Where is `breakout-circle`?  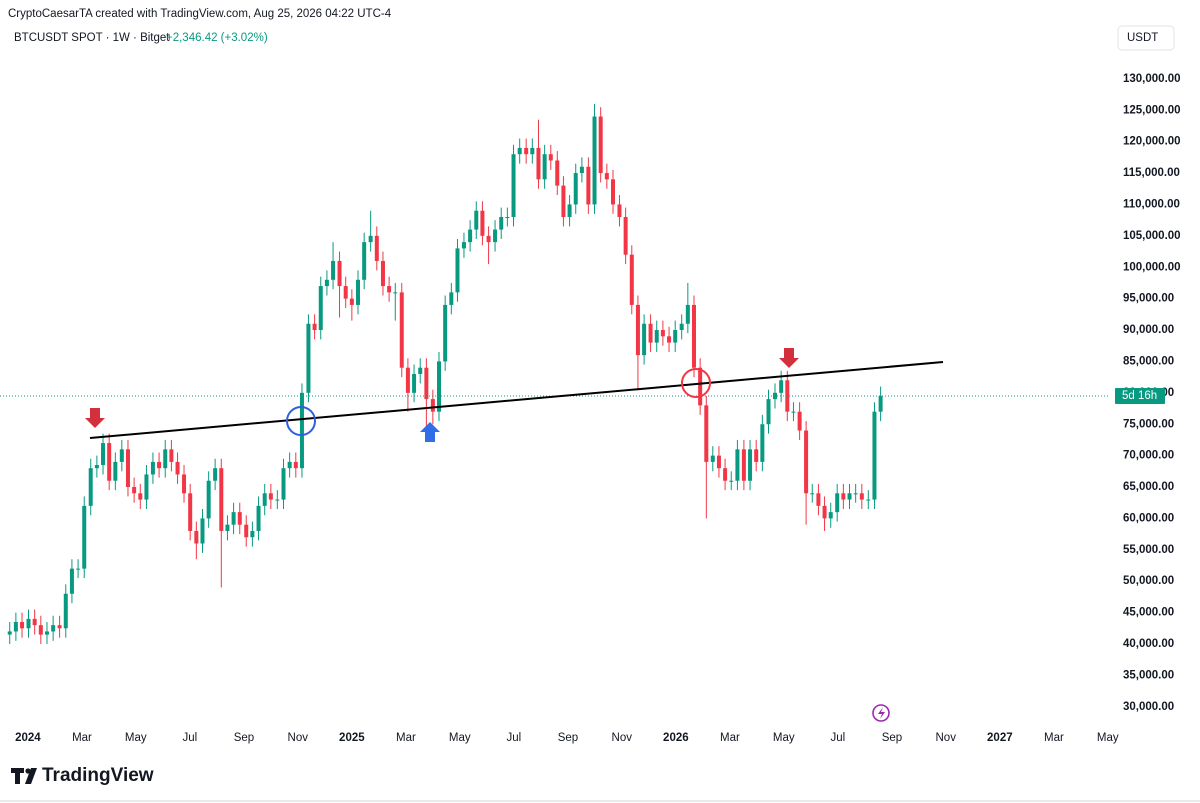
breakout-circle is located at coordinates (301, 421).